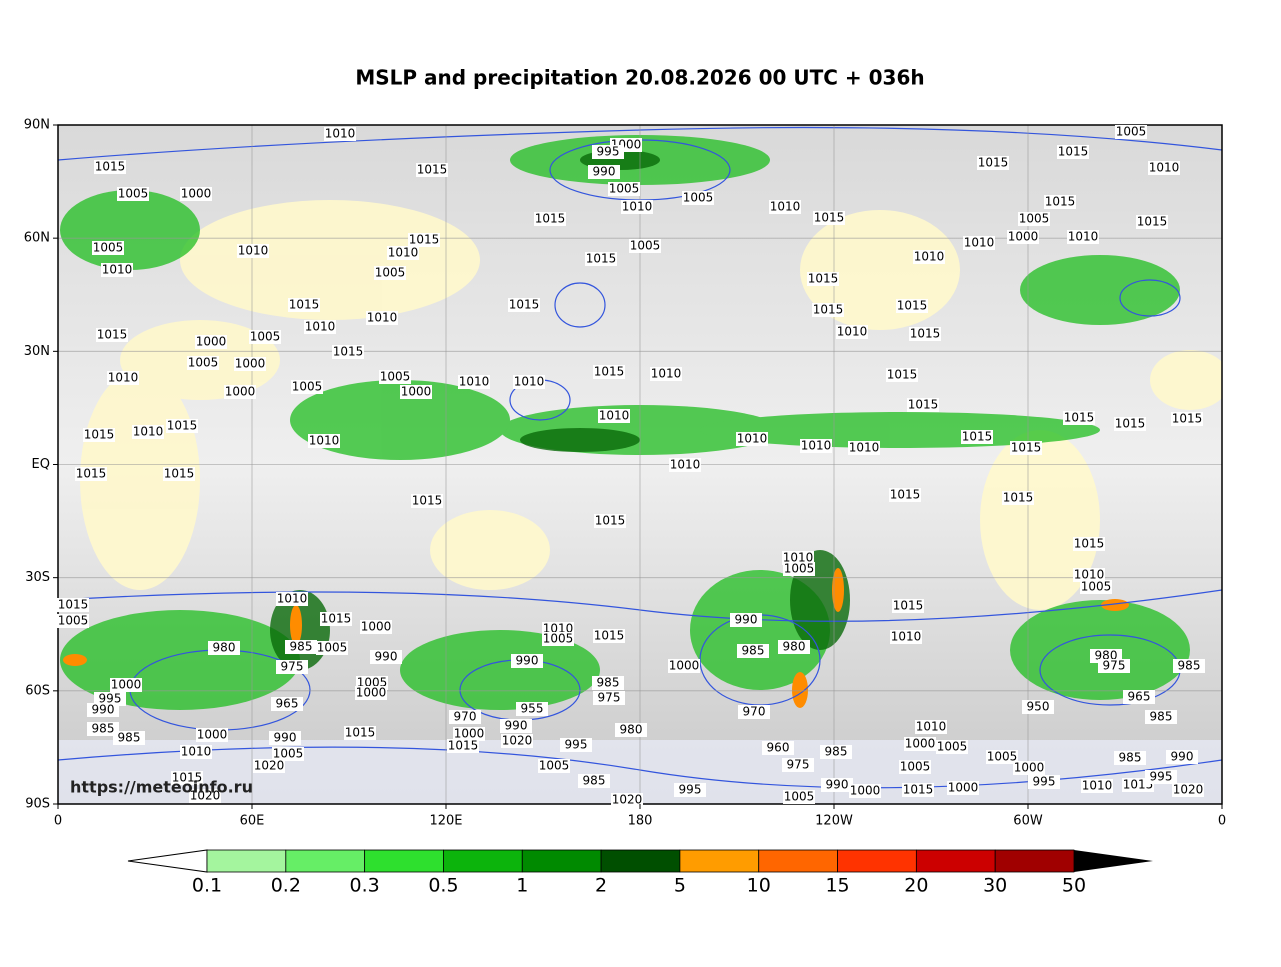 The height and width of the screenshot is (967, 1281). What do you see at coordinates (1222, 821) in the screenshot?
I see `x-axis-label: 0` at bounding box center [1222, 821].